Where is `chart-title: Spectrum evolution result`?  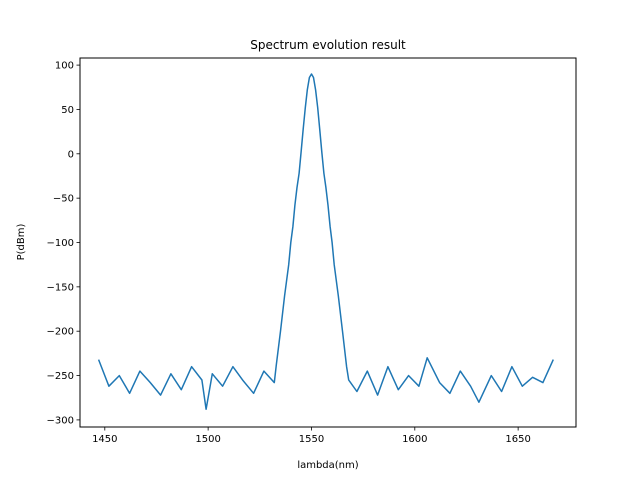
chart-title: Spectrum evolution result is located at coordinates (328, 45).